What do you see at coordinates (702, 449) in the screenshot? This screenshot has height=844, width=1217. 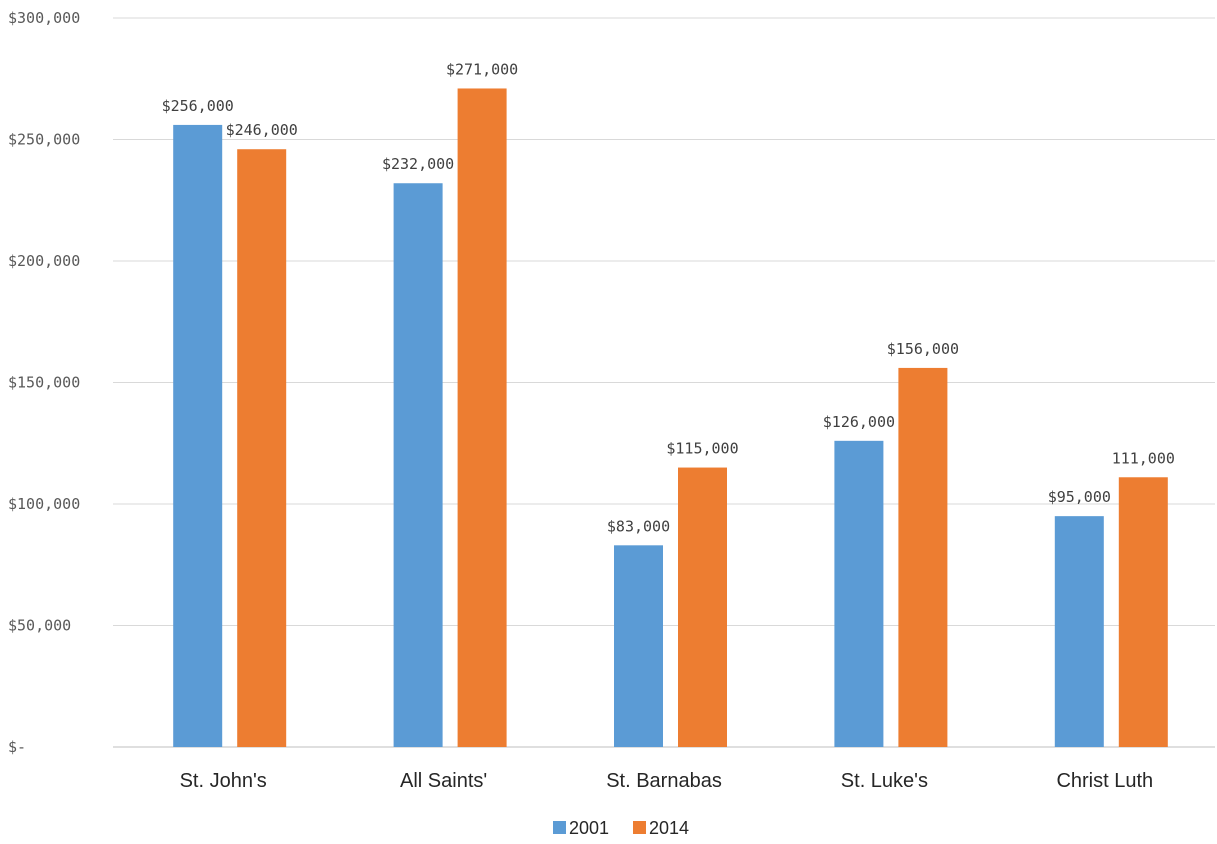 I see `data-label: $115,000` at bounding box center [702, 449].